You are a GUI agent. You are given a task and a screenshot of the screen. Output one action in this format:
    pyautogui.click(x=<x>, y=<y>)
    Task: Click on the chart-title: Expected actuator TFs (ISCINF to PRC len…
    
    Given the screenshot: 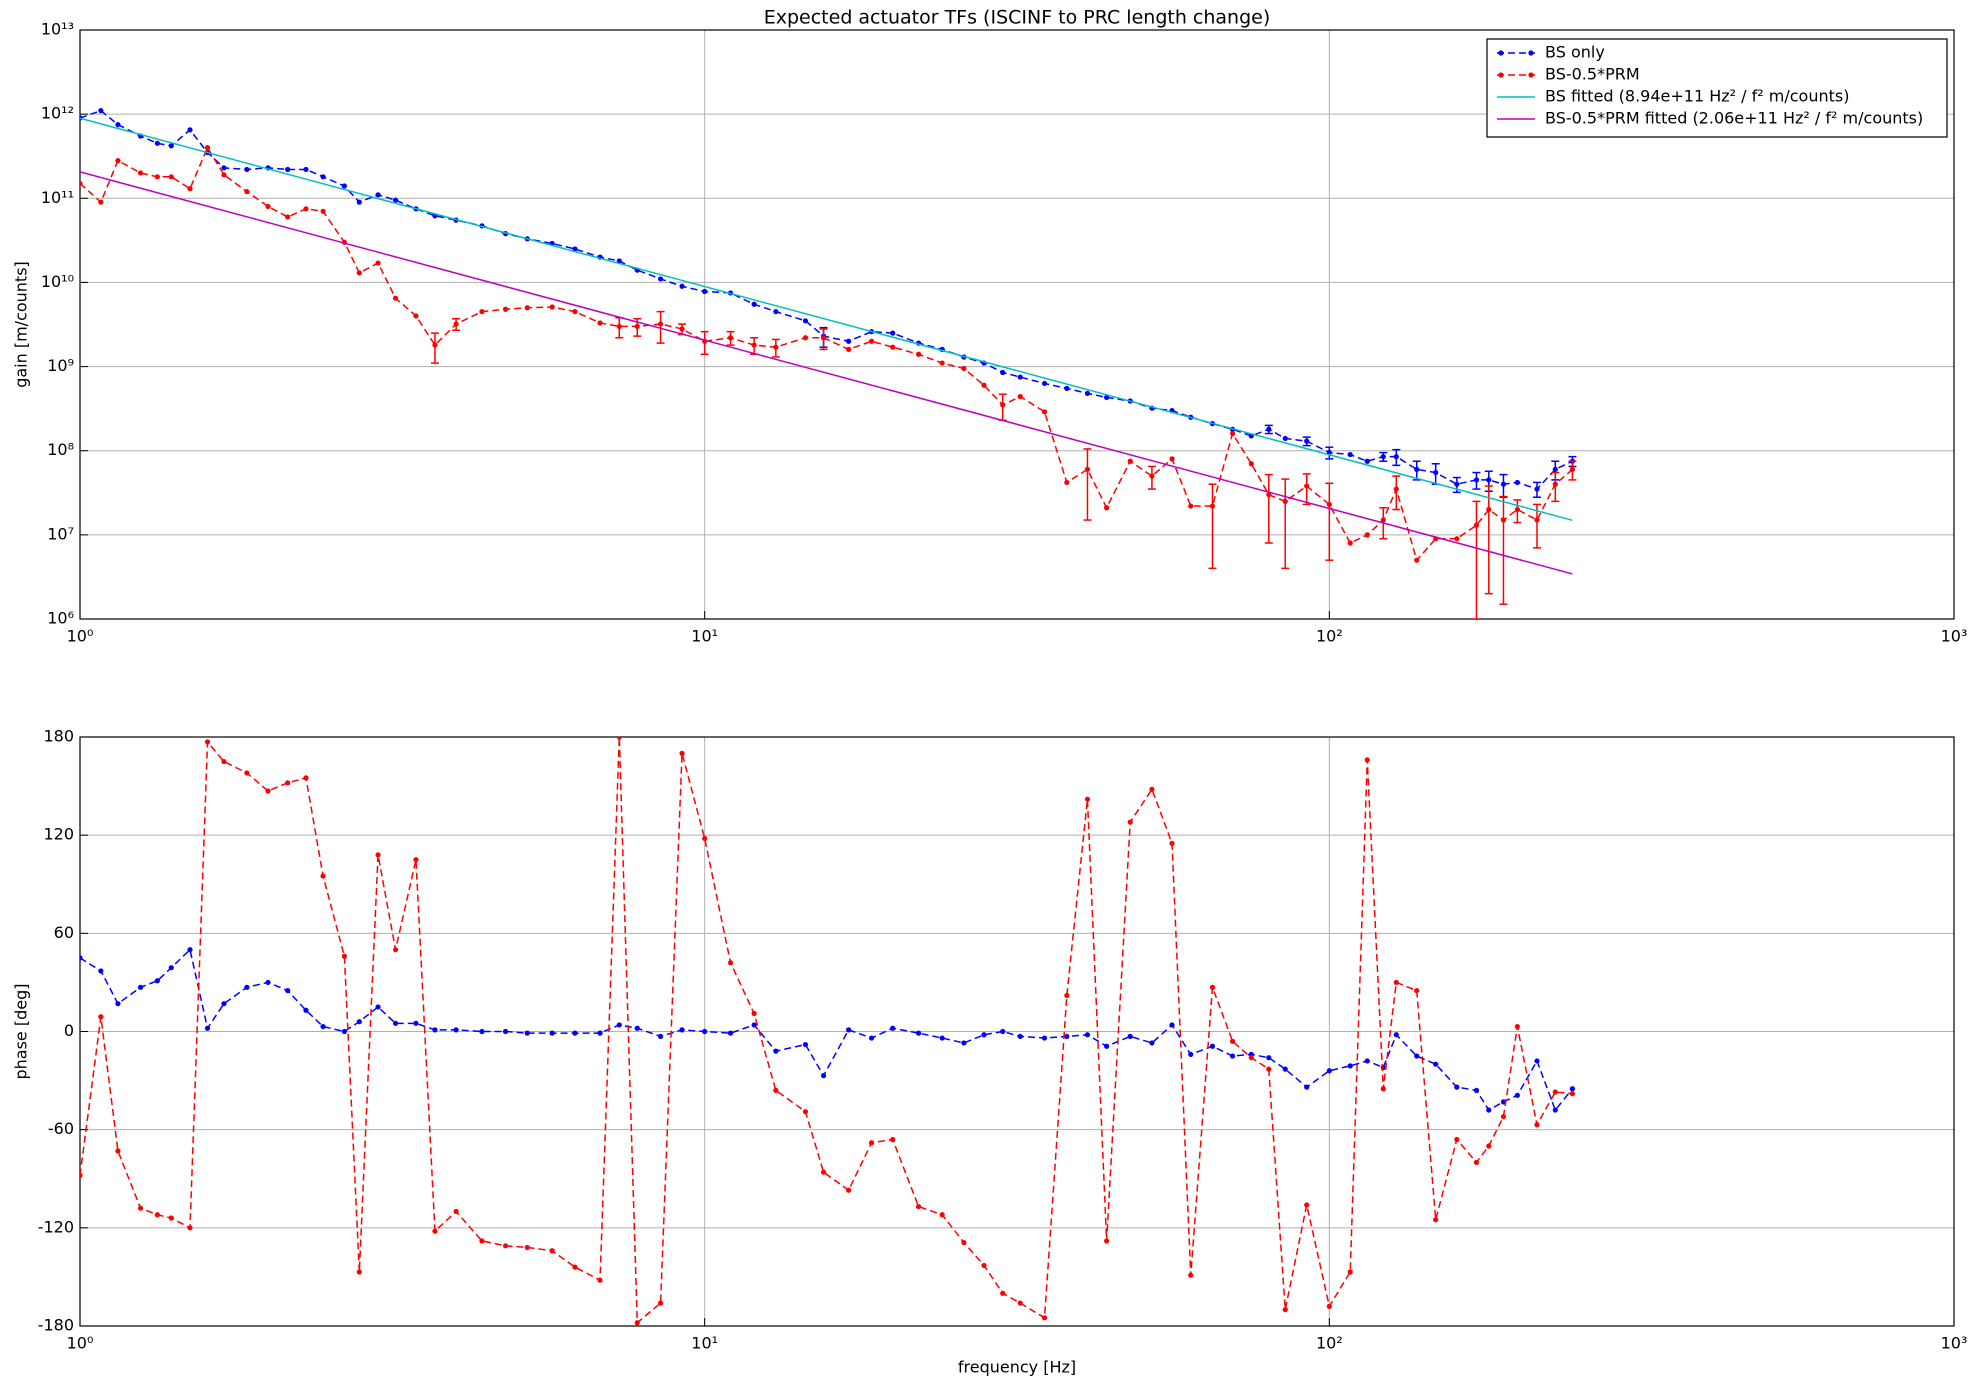 What is the action you would take?
    pyautogui.click(x=1017, y=18)
    